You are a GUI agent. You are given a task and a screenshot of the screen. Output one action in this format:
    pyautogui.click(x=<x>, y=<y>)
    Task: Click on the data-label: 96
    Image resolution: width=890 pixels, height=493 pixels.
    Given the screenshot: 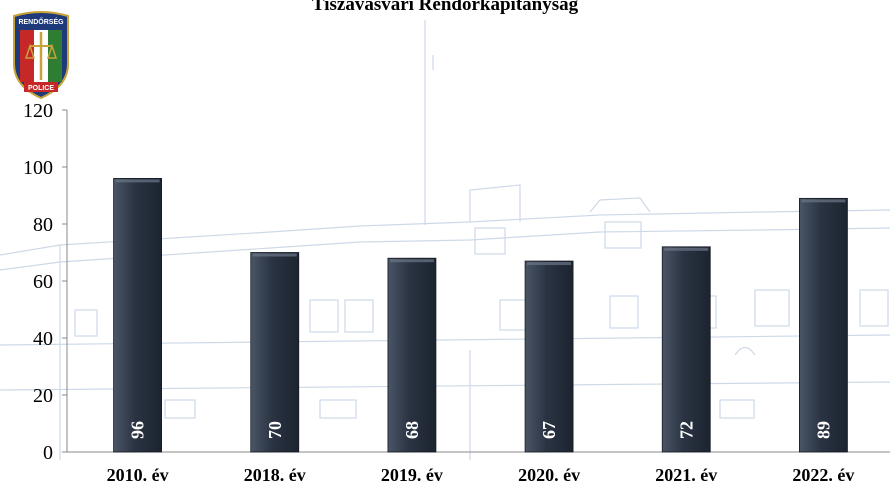 What is the action you would take?
    pyautogui.click(x=138, y=430)
    